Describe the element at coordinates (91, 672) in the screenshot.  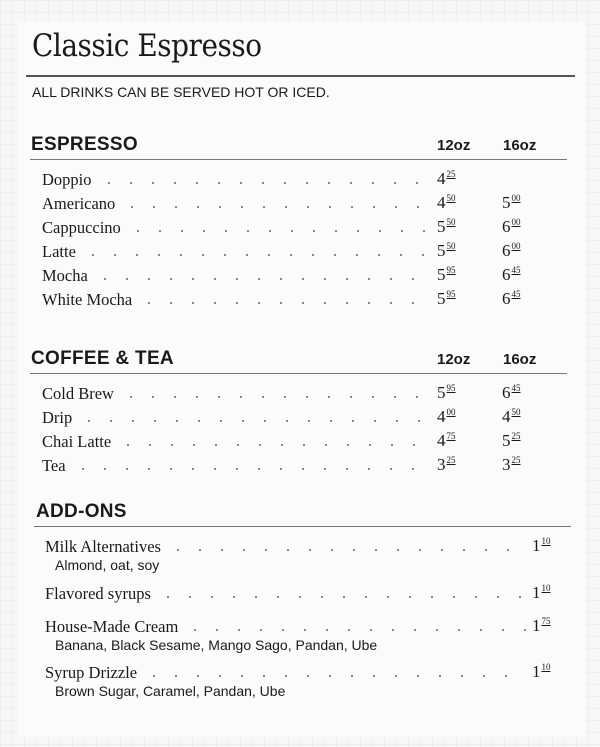
I see `item-name: Syrup Drizzle` at that location.